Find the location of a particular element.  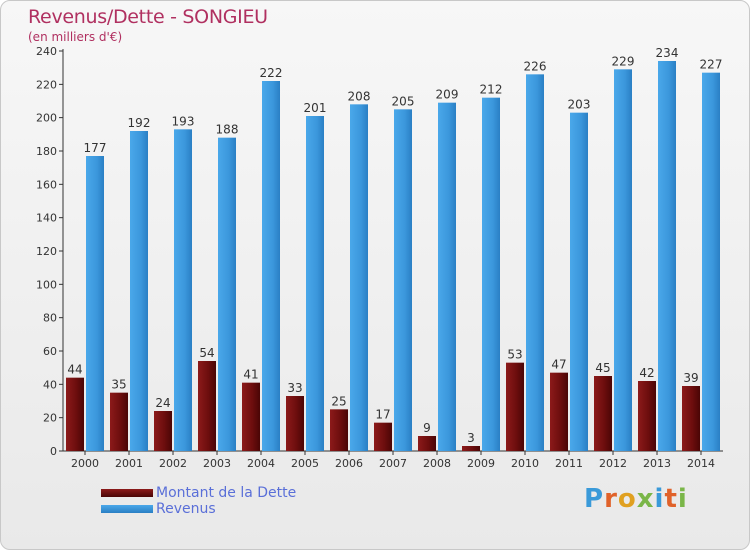

y-tick-label: 200 is located at coordinates (46, 118).